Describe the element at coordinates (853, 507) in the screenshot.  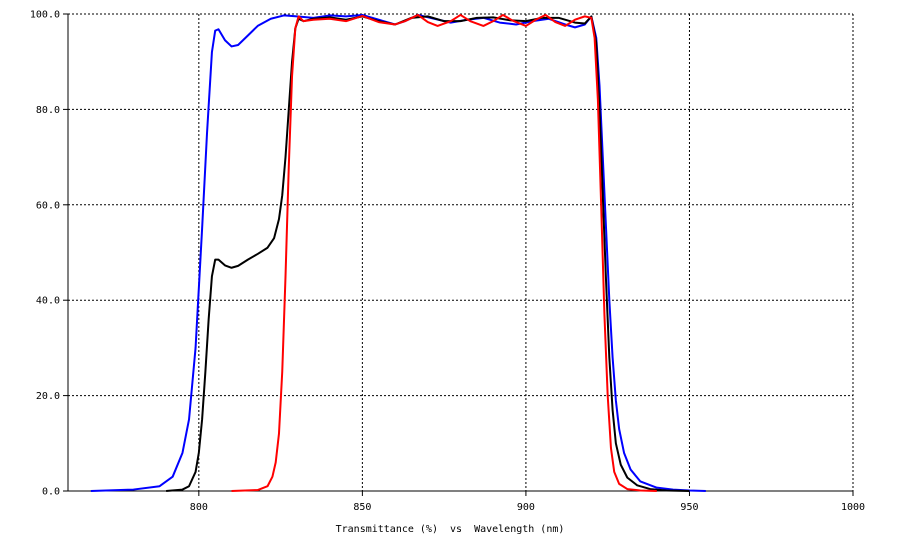
I see `x-tick-label: 1000` at that location.